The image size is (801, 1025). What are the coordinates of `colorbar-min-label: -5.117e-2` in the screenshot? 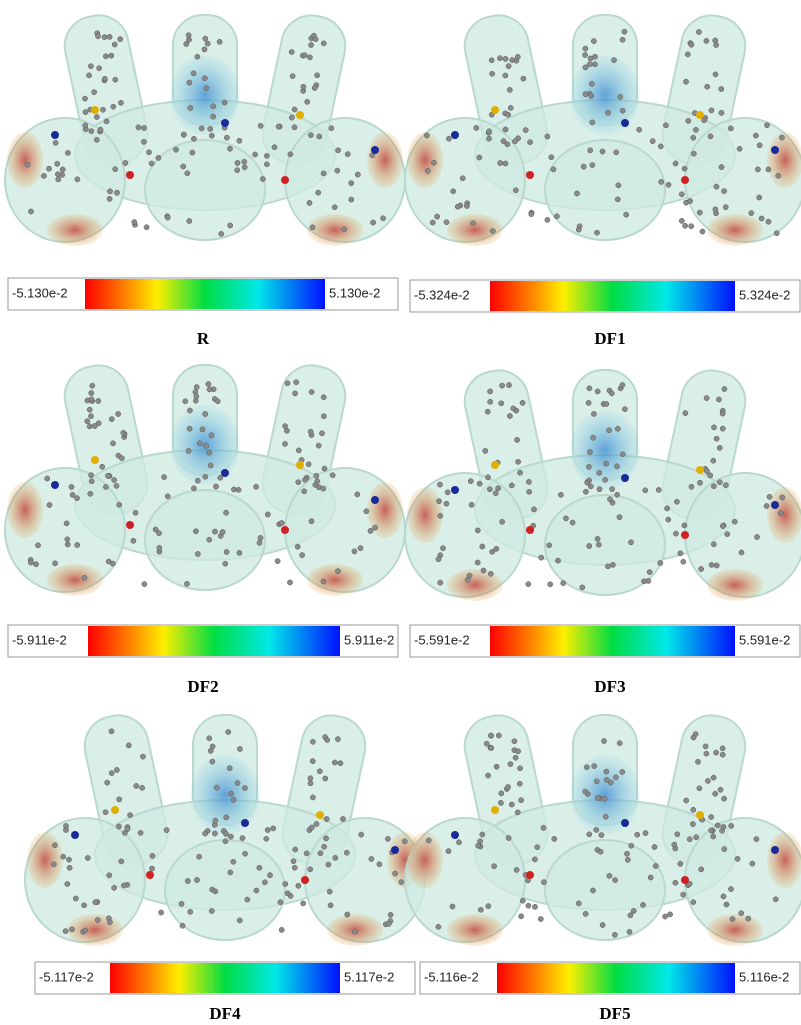 It's located at (66, 976).